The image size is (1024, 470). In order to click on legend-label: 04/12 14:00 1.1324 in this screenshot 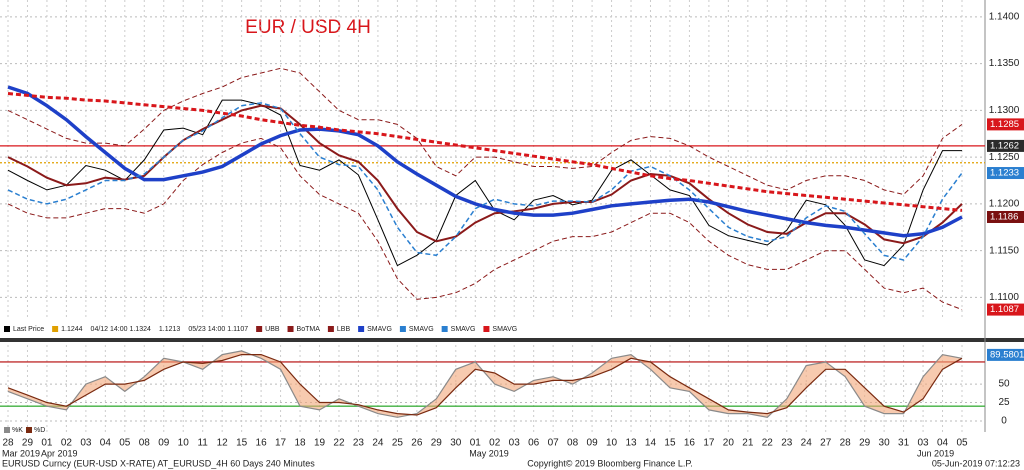, I will do `click(121, 329)`.